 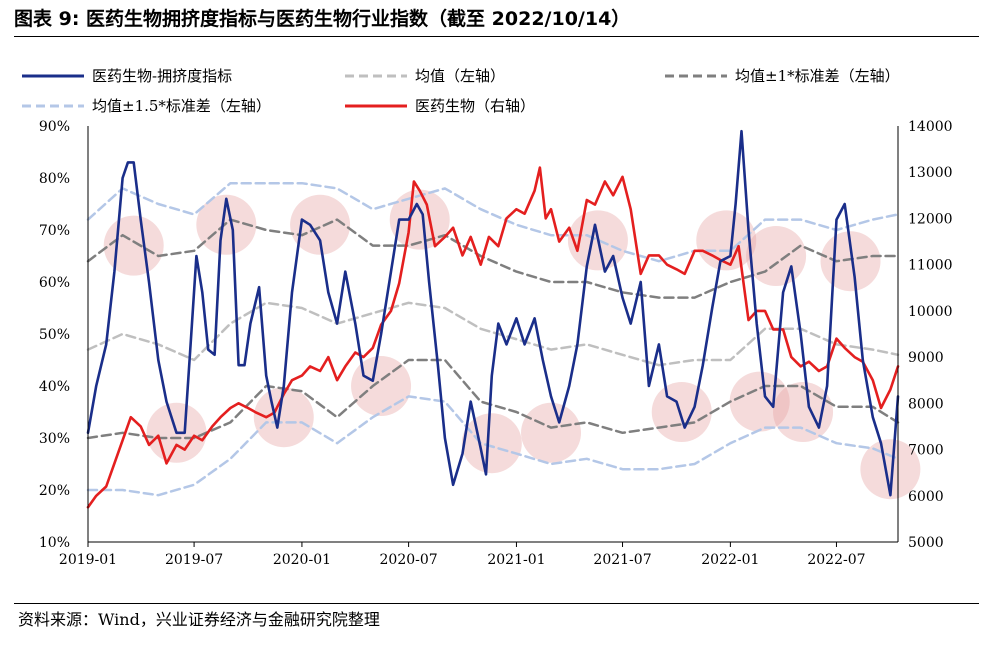 What do you see at coordinates (926, 451) in the screenshot?
I see `y-right-tick-label: 7000` at bounding box center [926, 451].